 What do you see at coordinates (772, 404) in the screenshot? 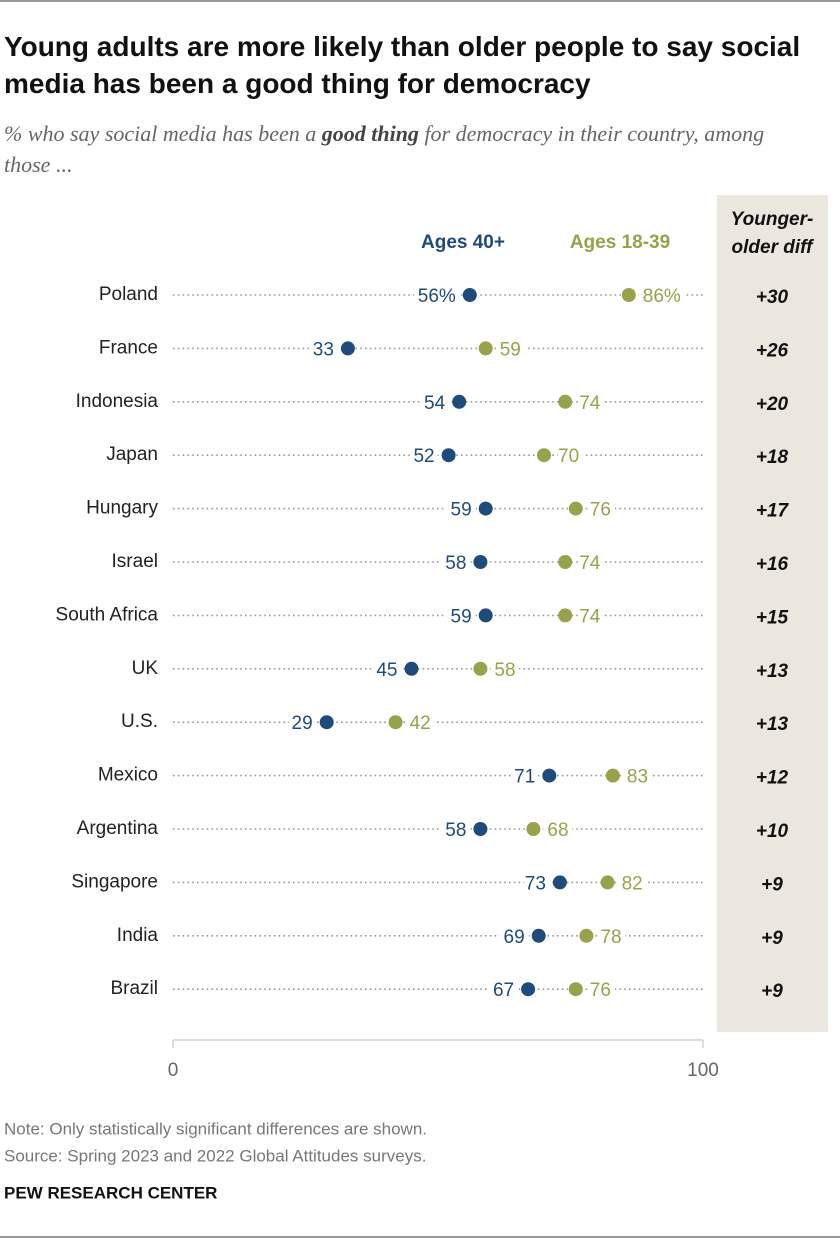
I see `diff-label: +20` at bounding box center [772, 404].